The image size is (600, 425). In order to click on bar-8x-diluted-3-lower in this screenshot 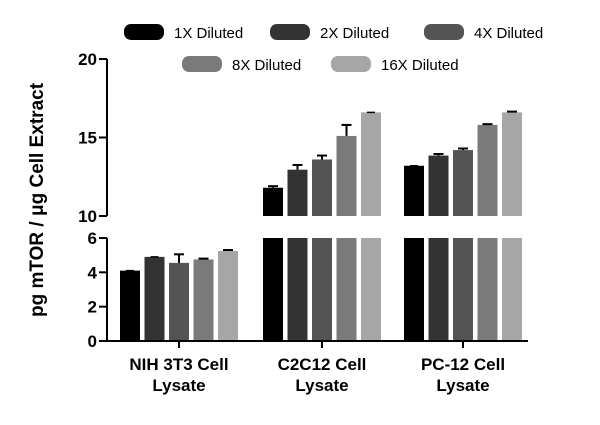, I will do `click(487, 289)`.